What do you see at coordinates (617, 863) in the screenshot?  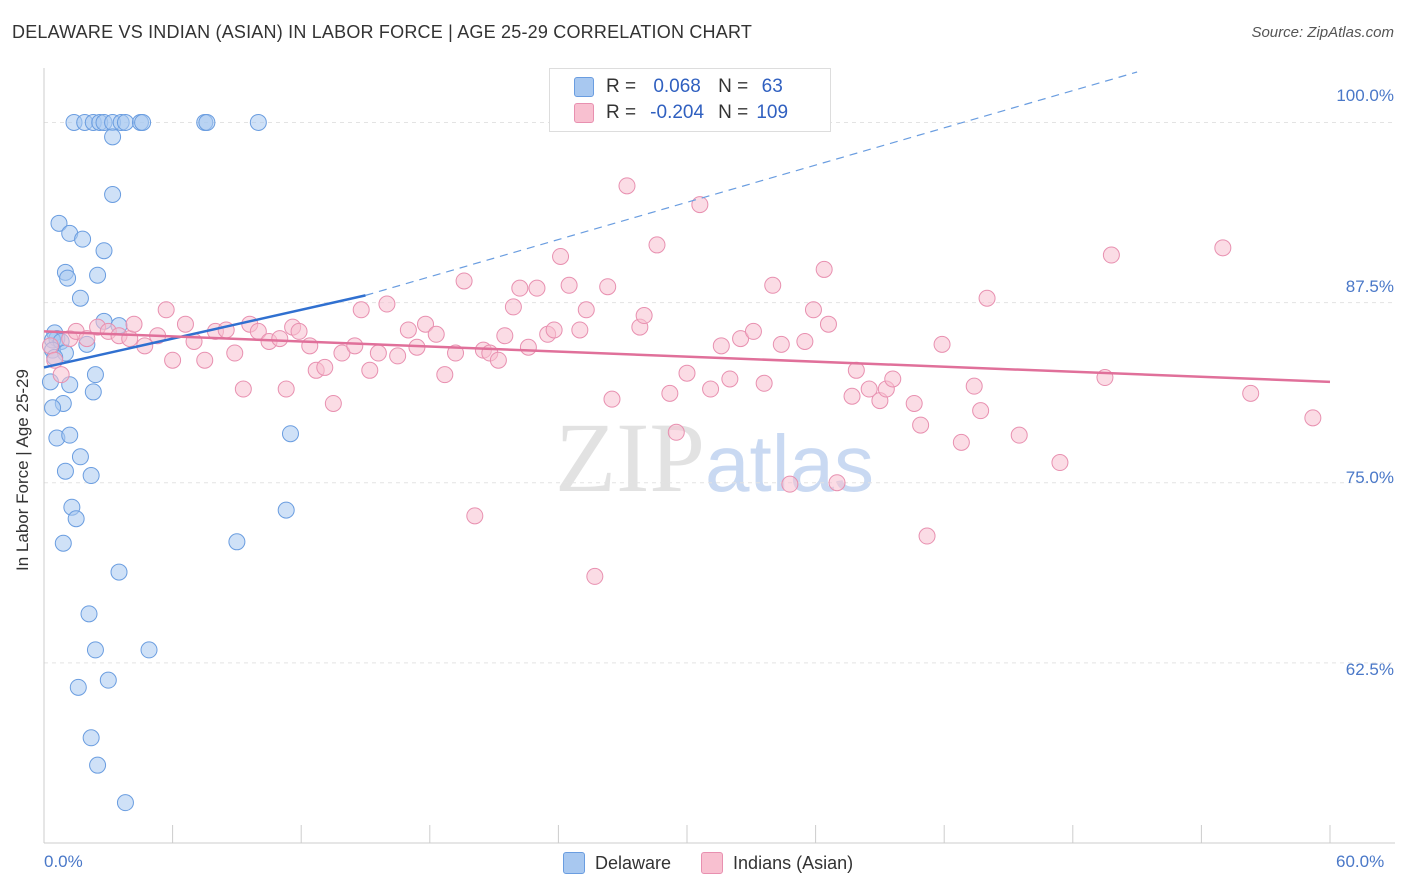 I see `series-legend-delaware: Delaware` at bounding box center [617, 863].